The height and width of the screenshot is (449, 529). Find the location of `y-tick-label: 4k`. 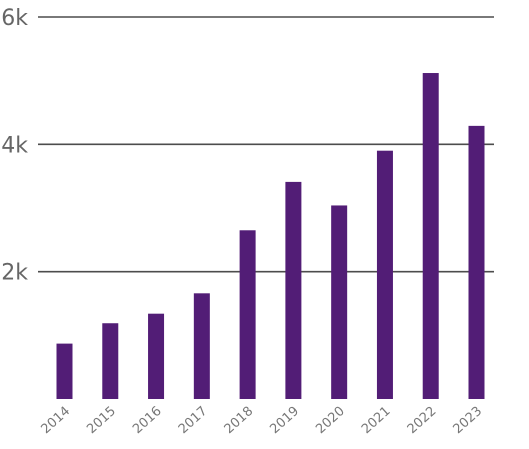

y-tick-label: 4k is located at coordinates (14, 145).